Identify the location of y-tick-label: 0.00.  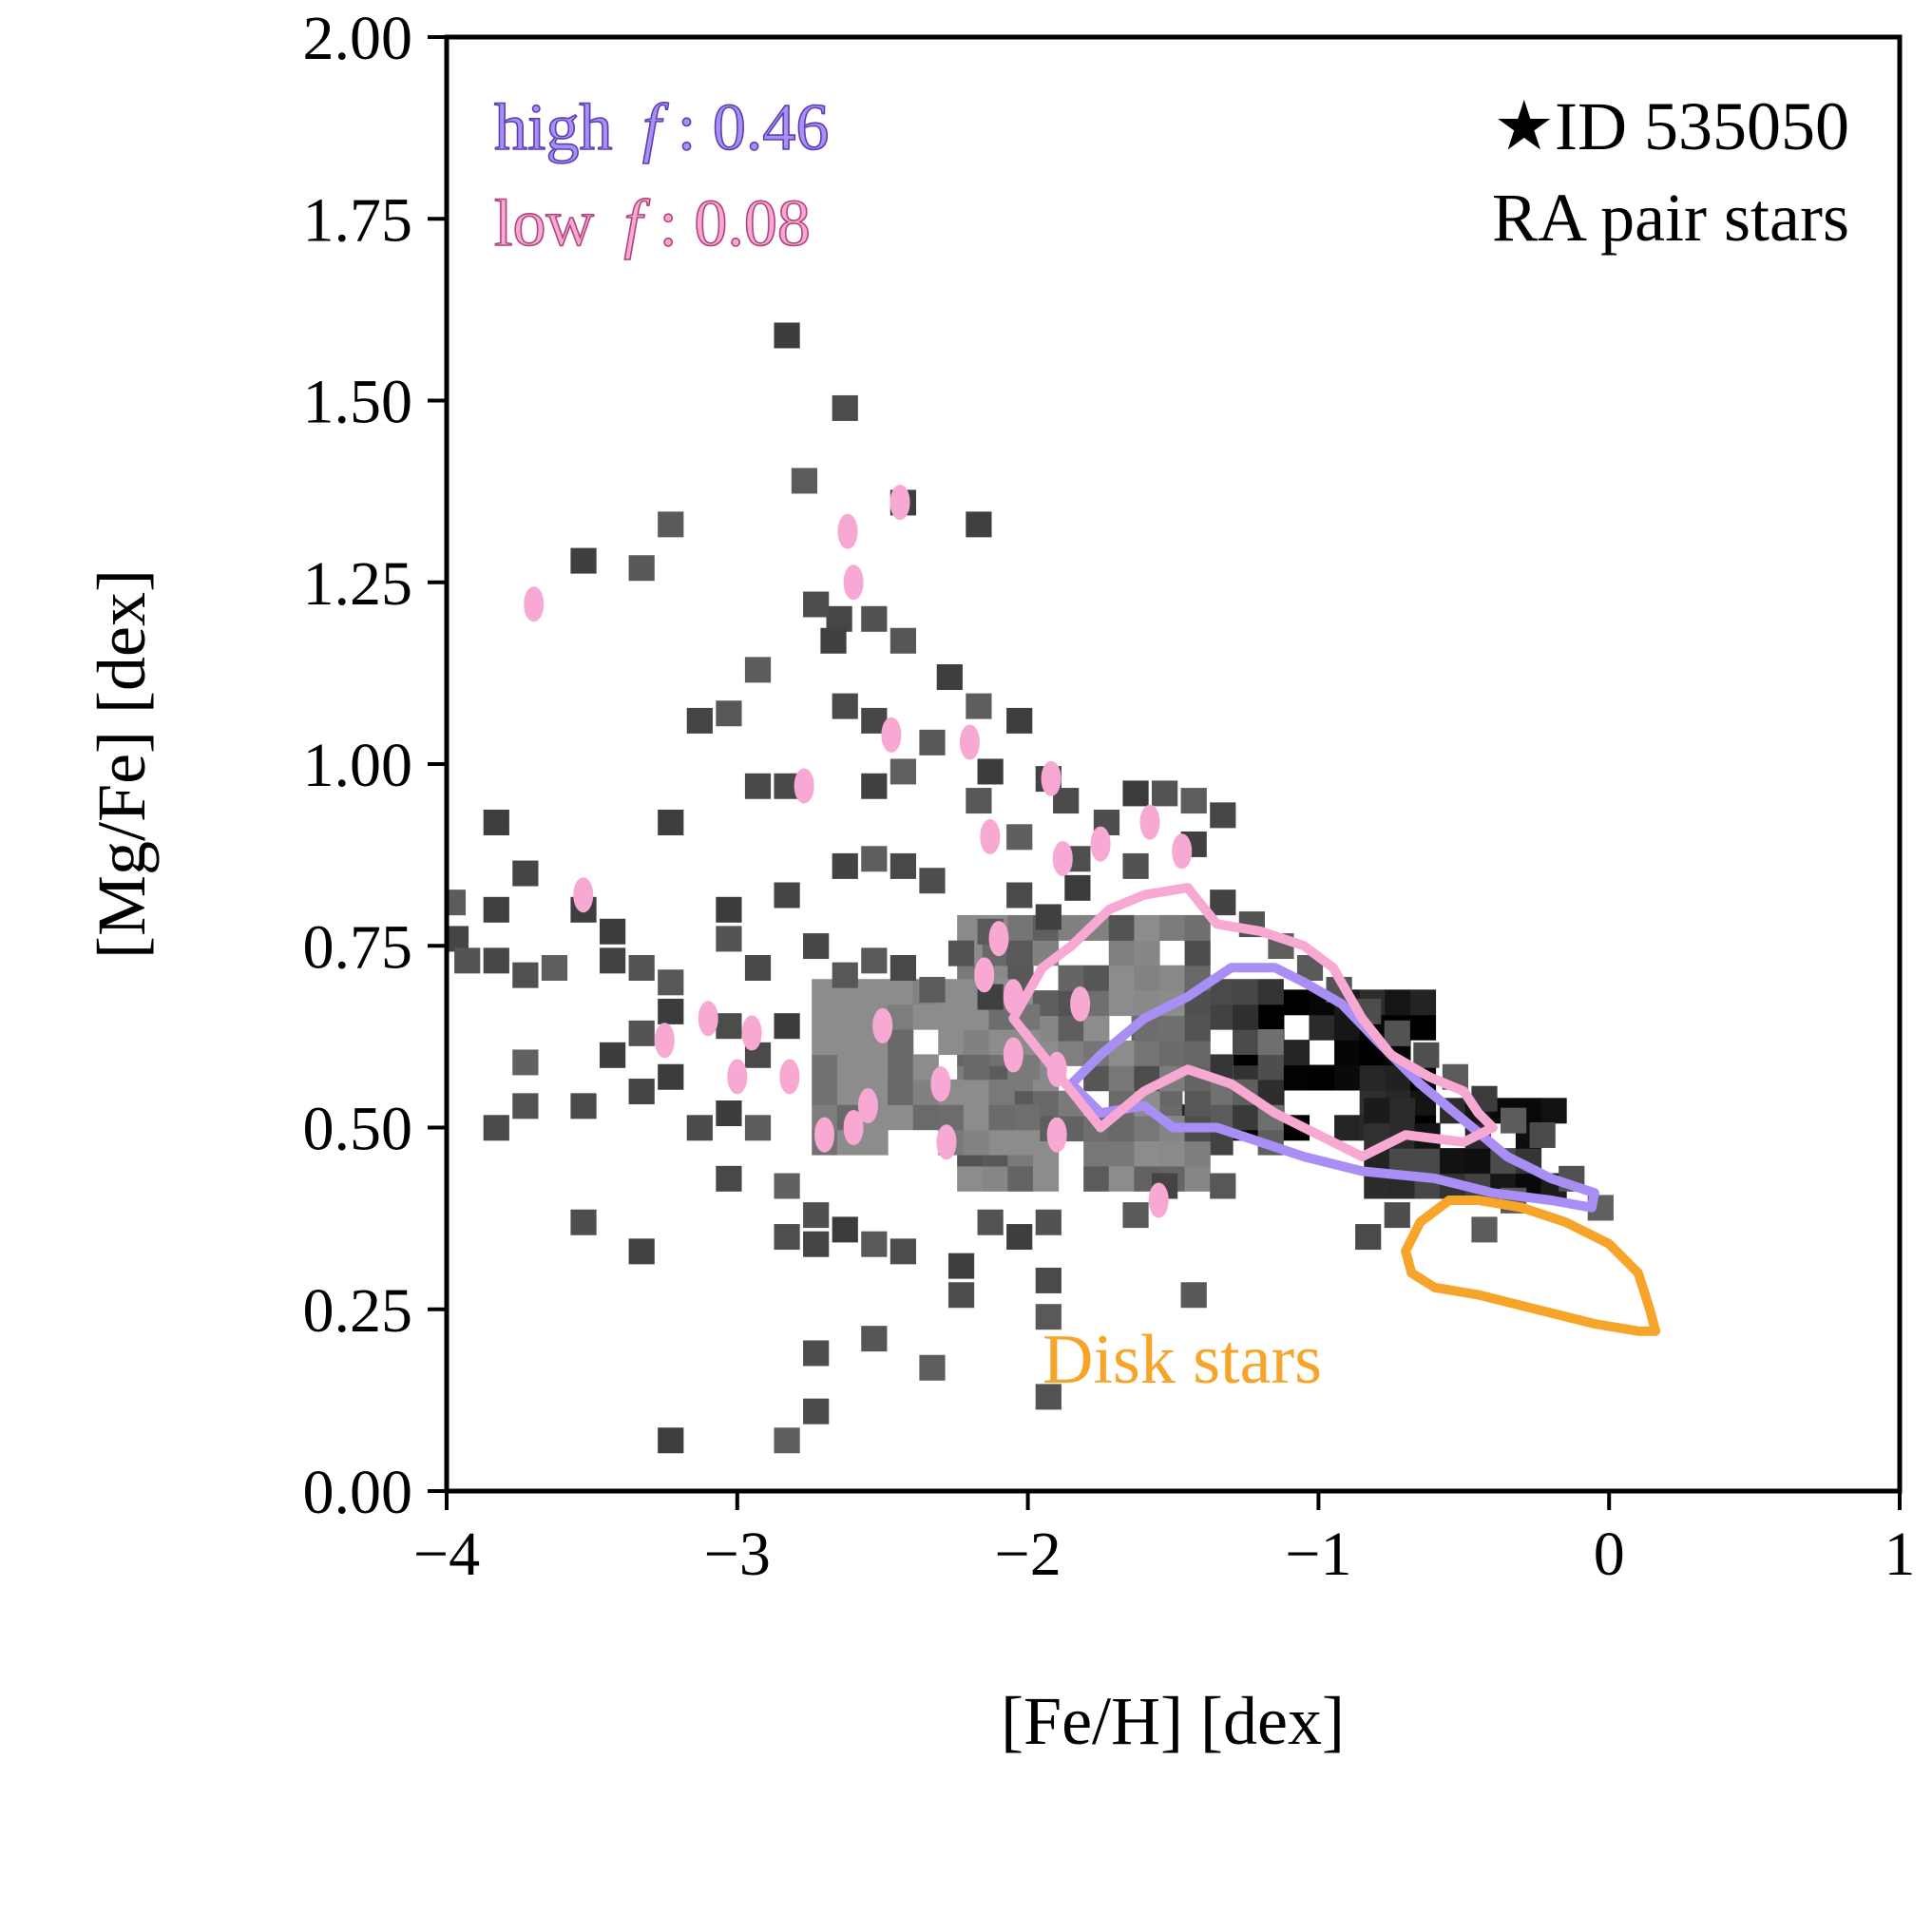
(358, 1492).